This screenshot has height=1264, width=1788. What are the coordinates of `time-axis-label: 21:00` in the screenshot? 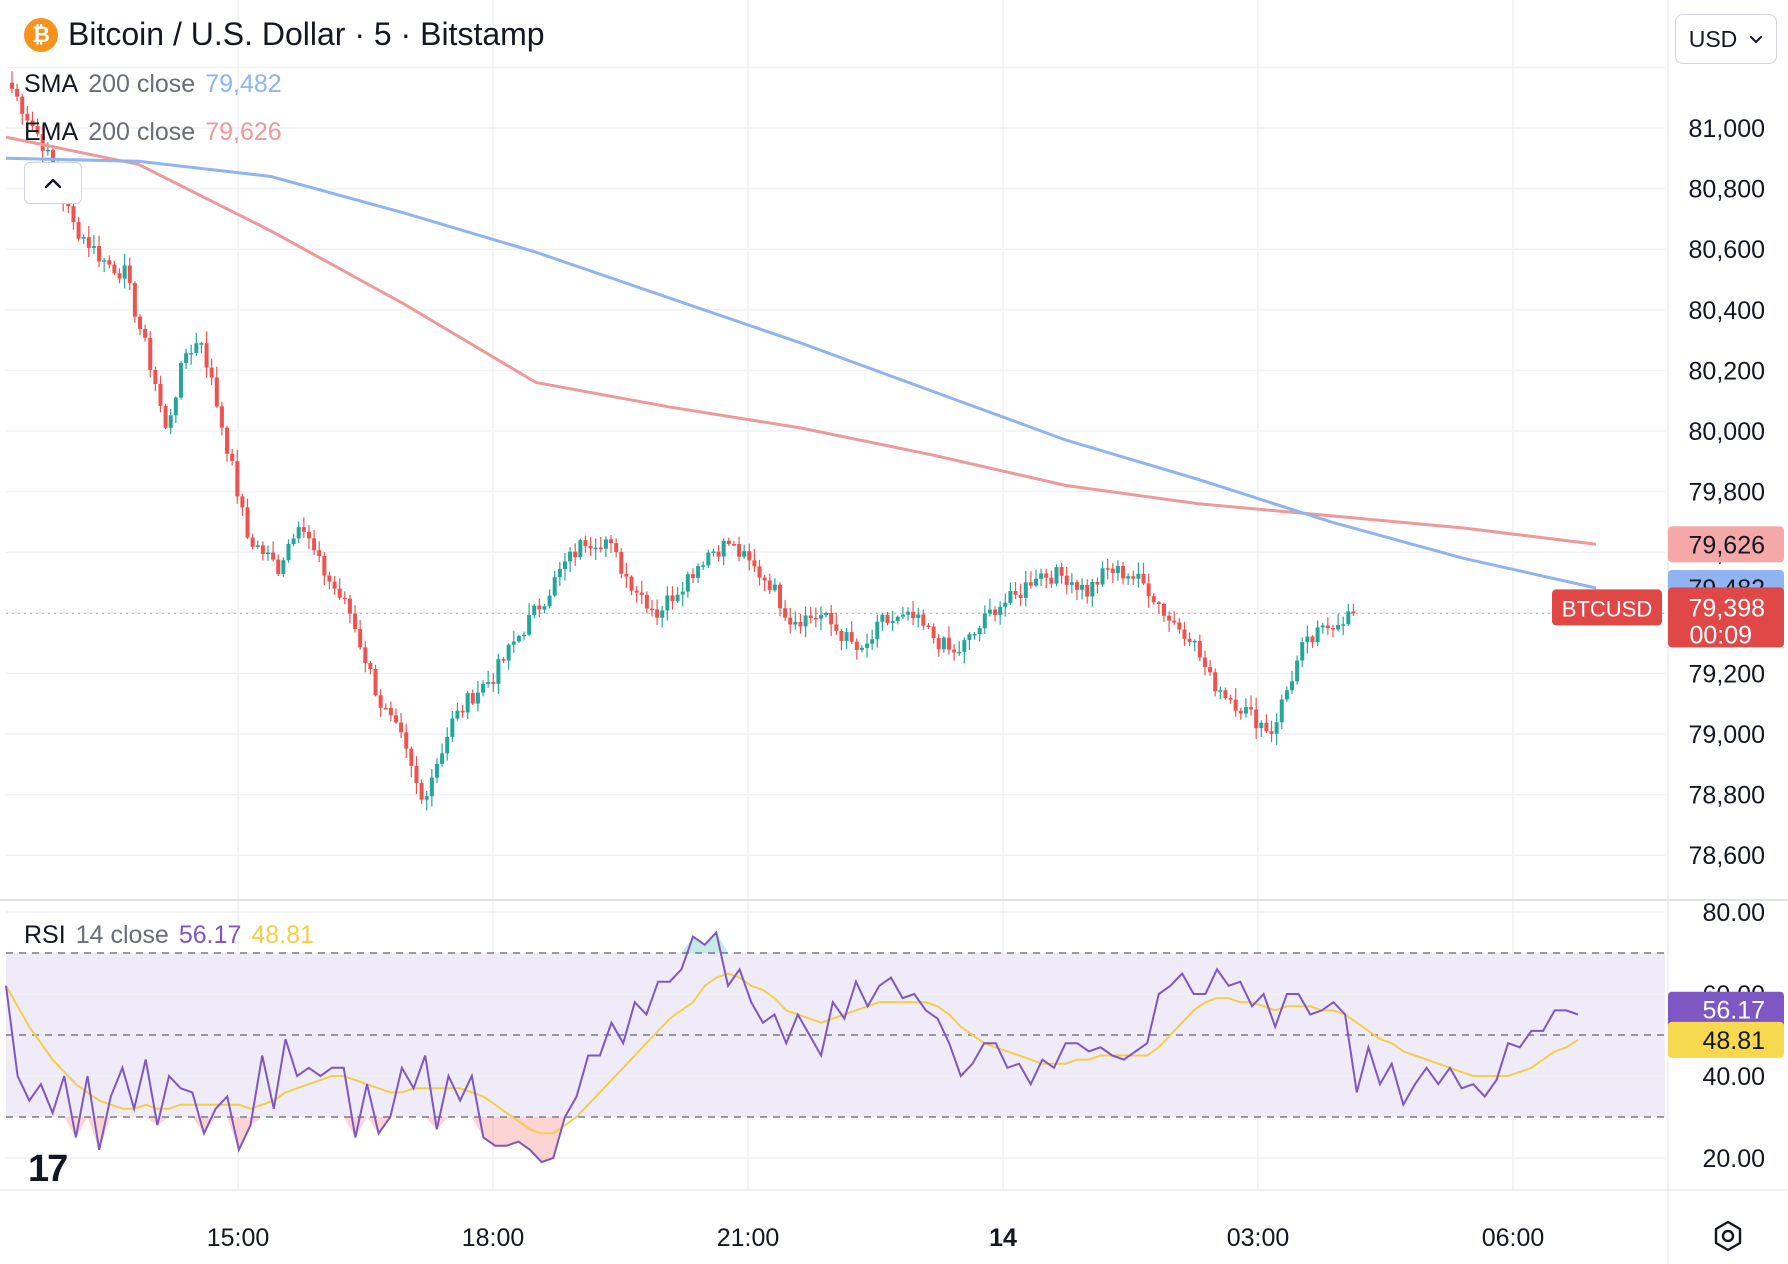 It's located at (748, 1238).